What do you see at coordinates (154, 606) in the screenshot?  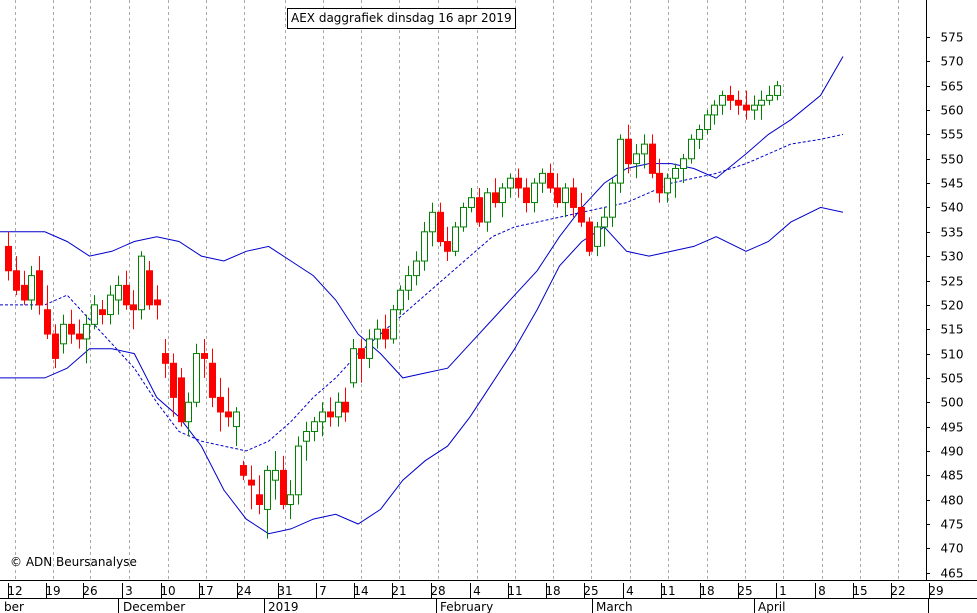 I see `month-label: December` at bounding box center [154, 606].